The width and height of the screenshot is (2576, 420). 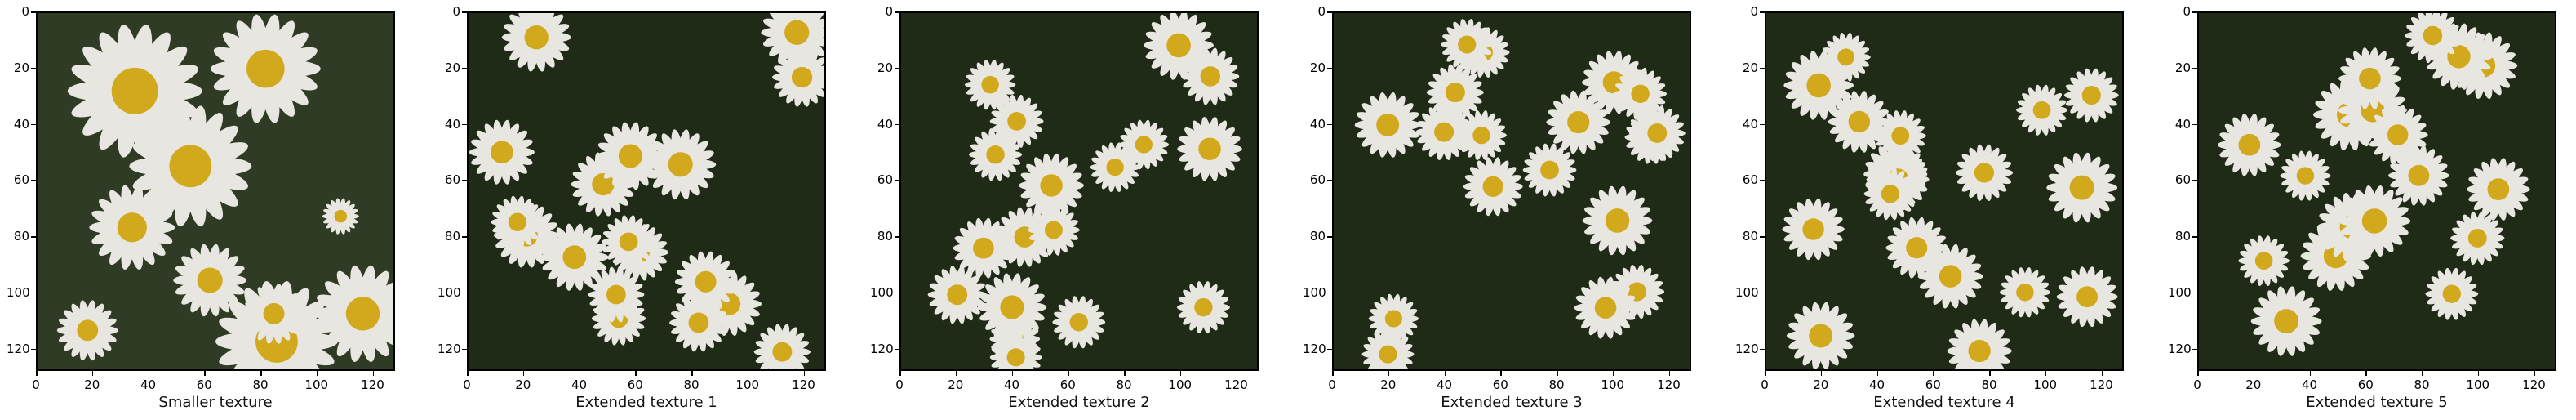 I want to click on panel-caption: Extended texture 3, so click(x=1512, y=402).